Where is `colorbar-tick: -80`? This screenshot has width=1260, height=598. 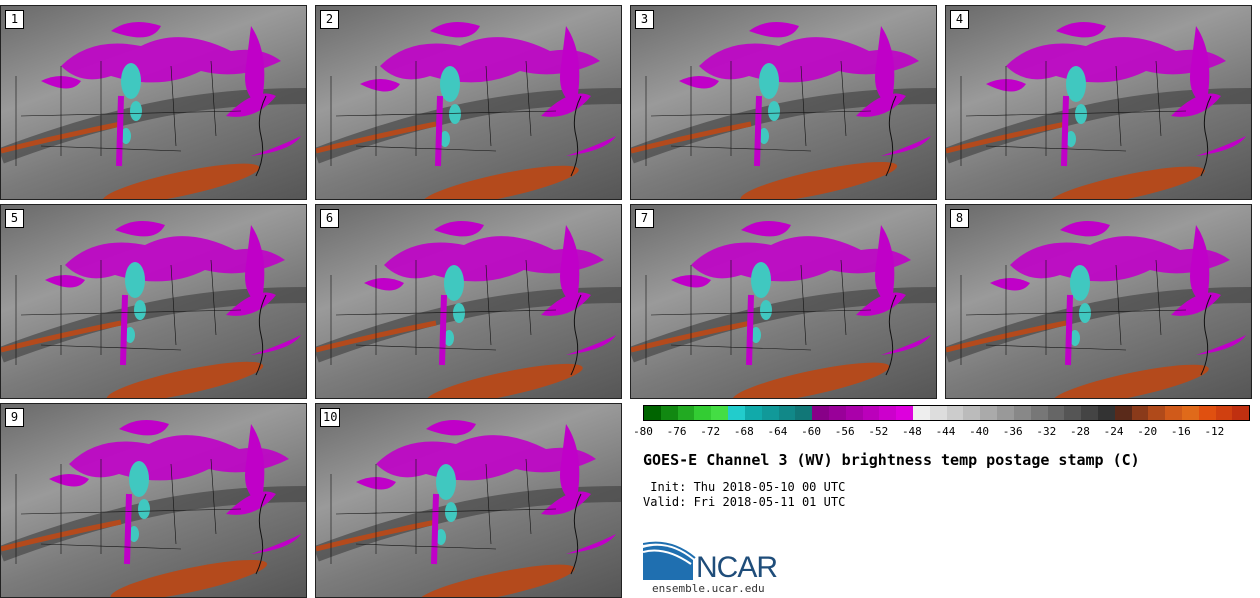
colorbar-tick: -80 is located at coordinates (643, 431).